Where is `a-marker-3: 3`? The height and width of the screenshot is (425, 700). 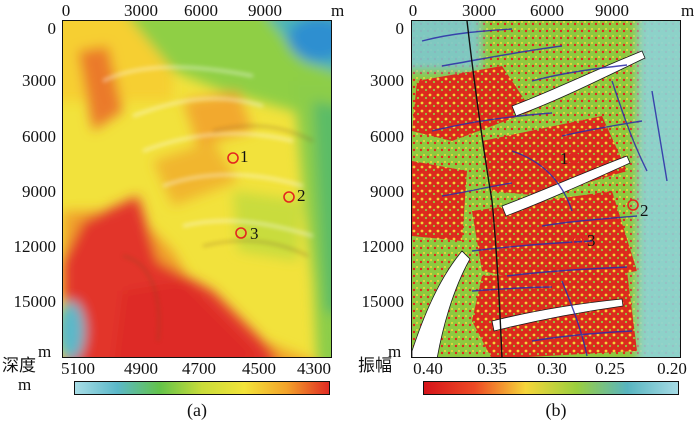 a-marker-3: 3 is located at coordinates (254, 233).